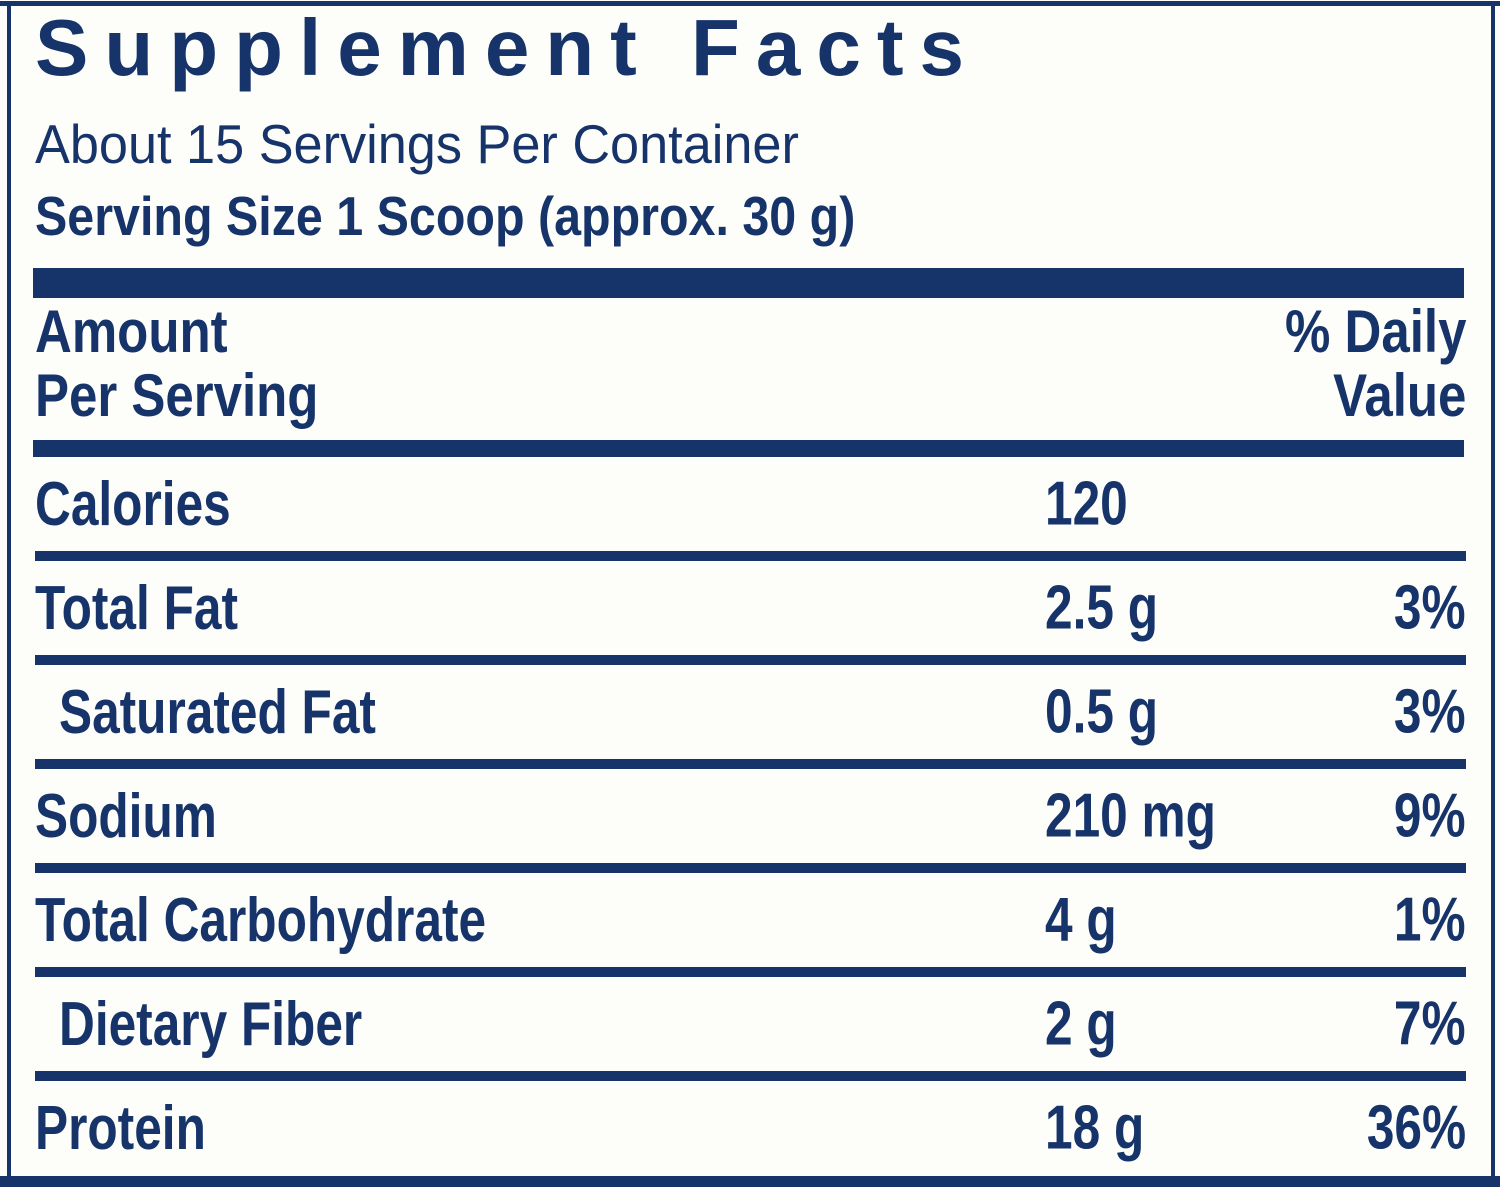 The image size is (1500, 1187). I want to click on nutrient-amount: 210 mg, so click(1130, 816).